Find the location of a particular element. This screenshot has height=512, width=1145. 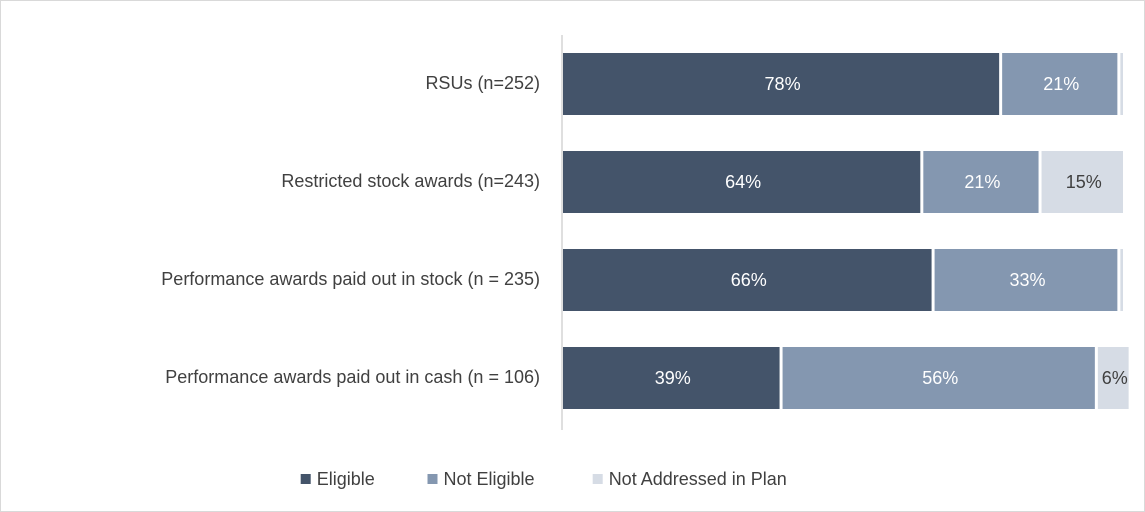

value-label: 78% is located at coordinates (783, 84).